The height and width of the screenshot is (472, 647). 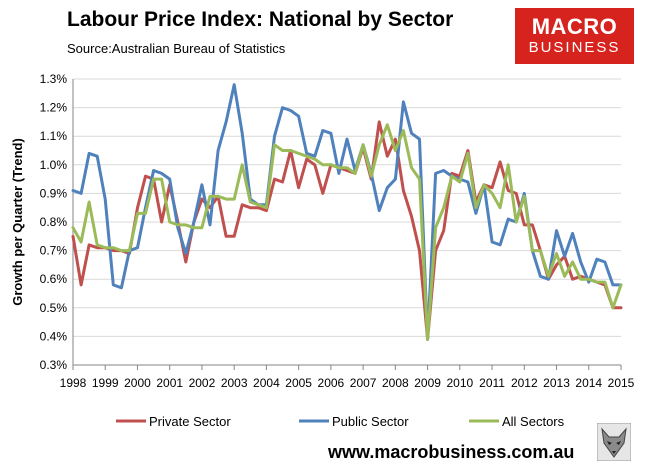 I want to click on macro-business-logo: MACRO BUSINESS, so click(x=574, y=36).